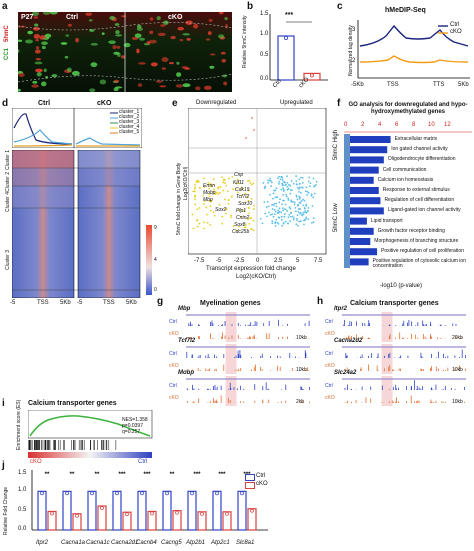  Describe the element at coordinates (256, 277) in the screenshot. I see `e-xlabel2: Log2(cKO/Ctrl)` at that location.